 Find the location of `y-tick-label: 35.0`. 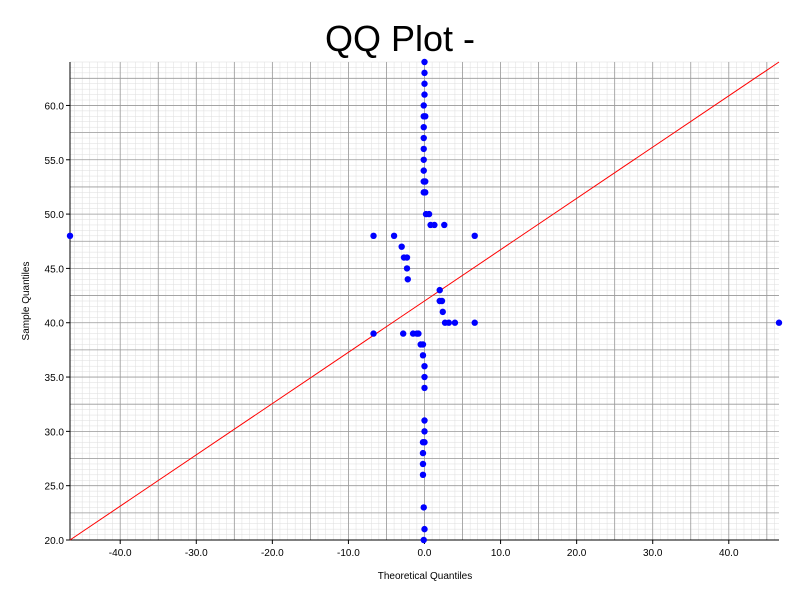

y-tick-label: 35.0 is located at coordinates (55, 378).